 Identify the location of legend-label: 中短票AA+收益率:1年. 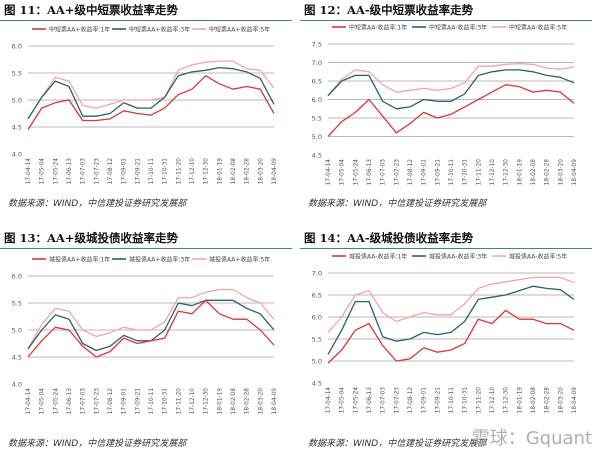
(79, 30).